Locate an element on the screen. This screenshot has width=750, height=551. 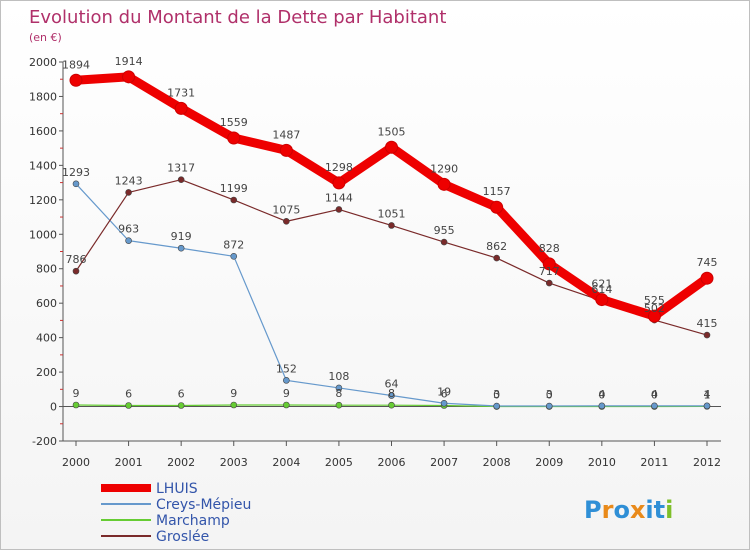
data-label: 963 is located at coordinates (128, 229).